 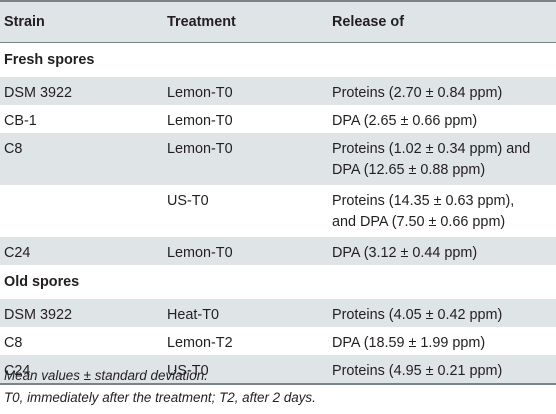 I want to click on table-row: CB-1 Lemon-T0 DPA (2.65 ± 0.66 ppm), so click(x=278, y=119).